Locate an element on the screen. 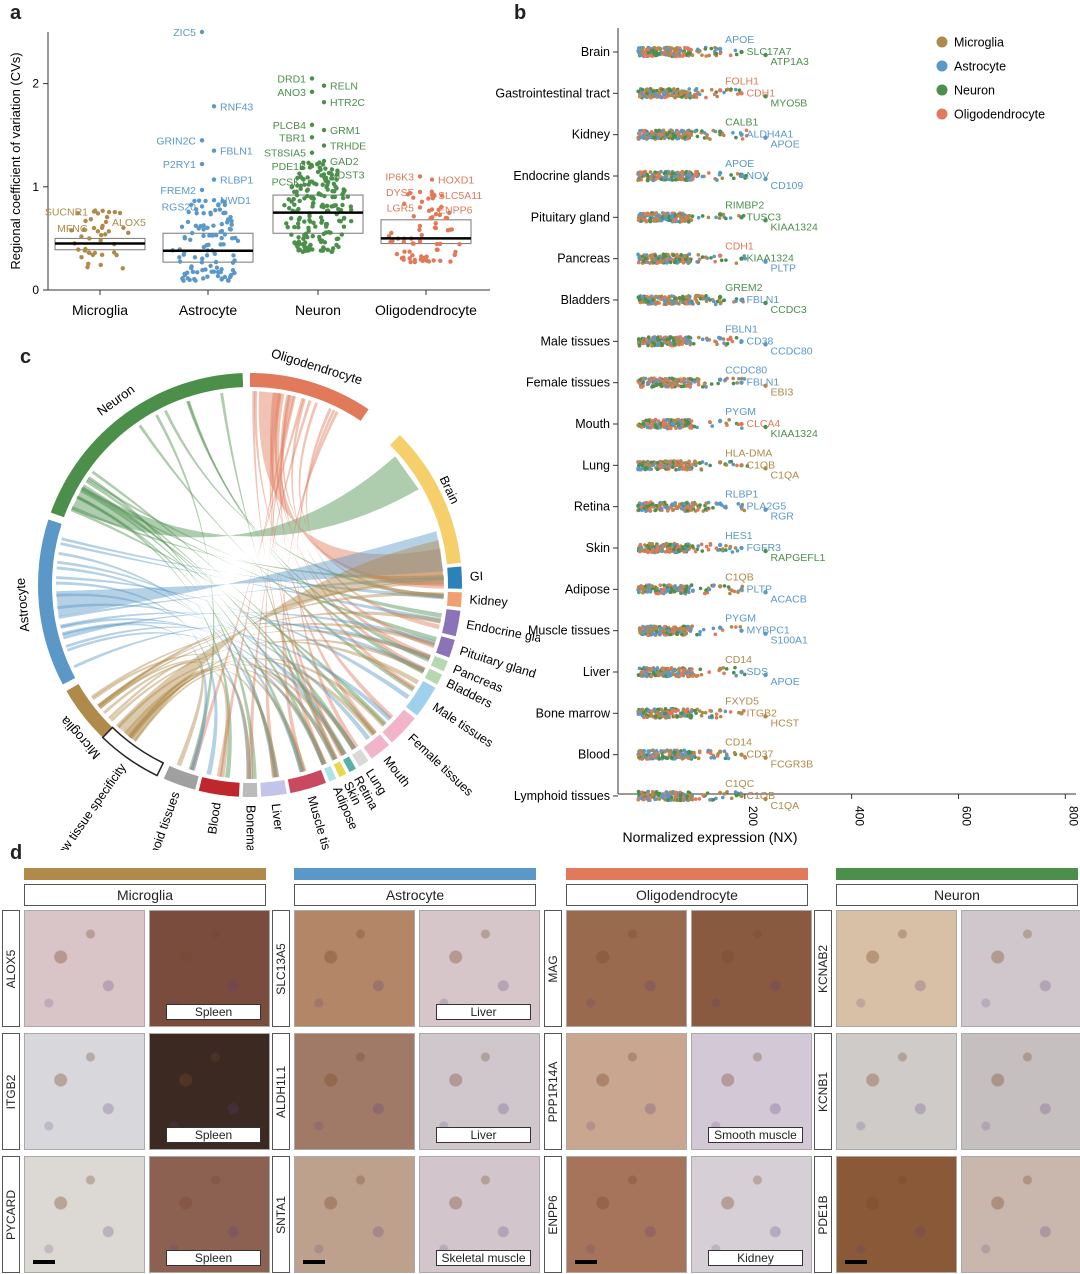 The width and height of the screenshot is (1080, 1274). category-label: Microglia is located at coordinates (100, 310).